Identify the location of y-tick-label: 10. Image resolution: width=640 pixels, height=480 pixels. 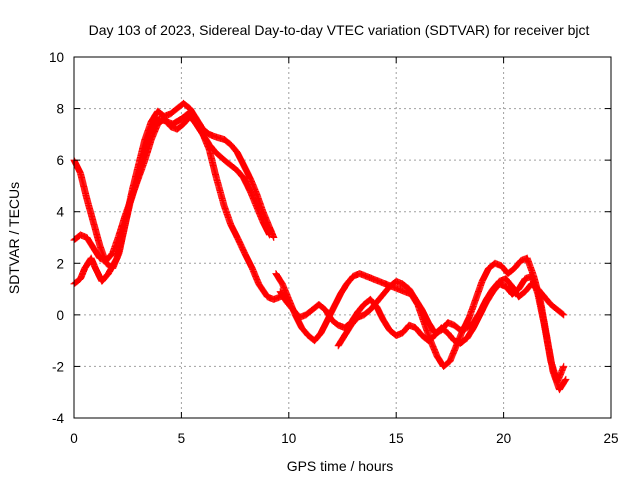
(56, 57).